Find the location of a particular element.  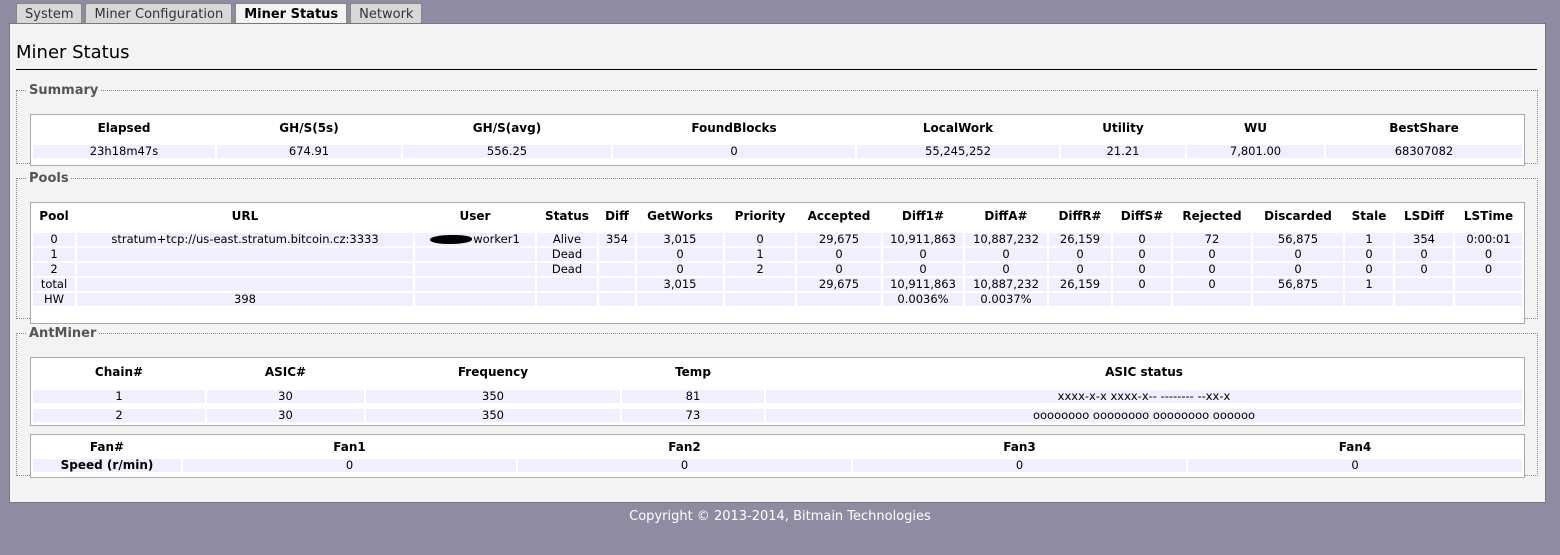

chain-header-row: Chain# ASIC# Frequency Temp ASIC status is located at coordinates (777, 372).